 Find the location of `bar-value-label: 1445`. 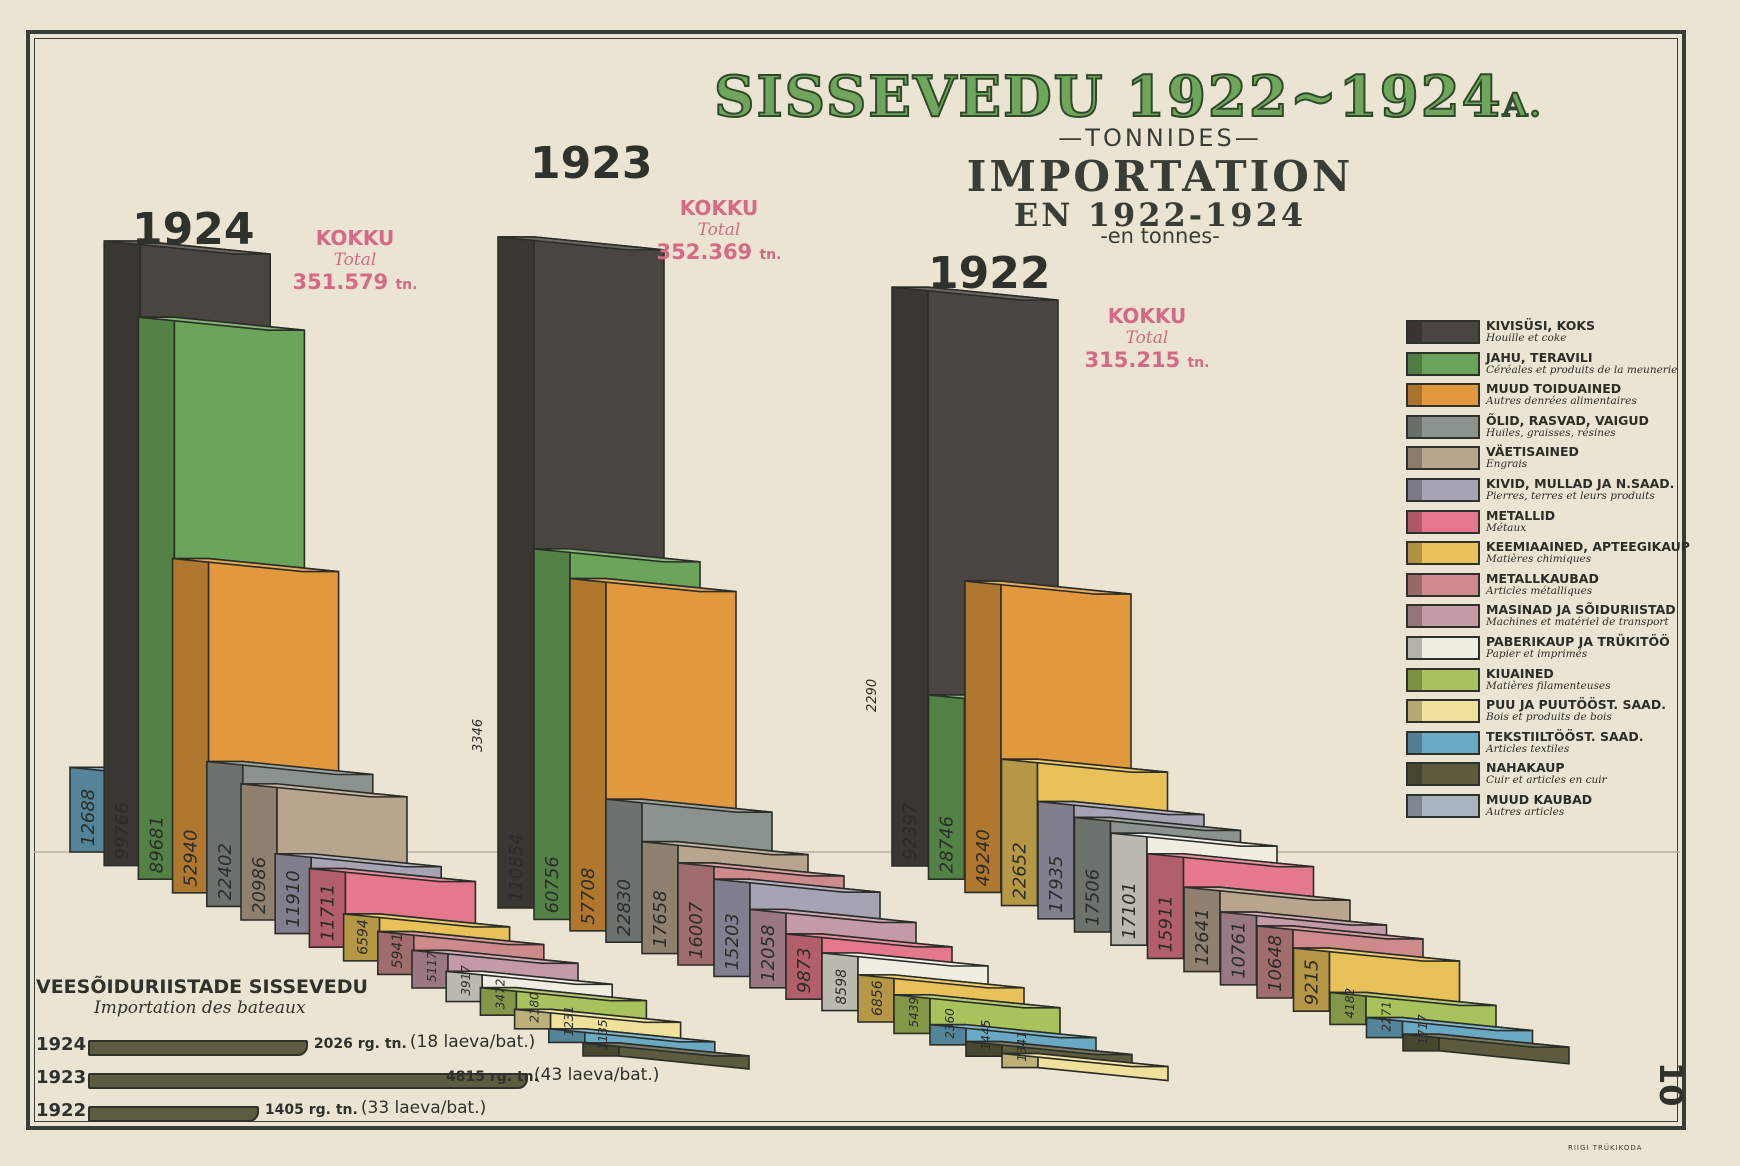

bar-value-label: 1445 is located at coordinates (986, 1035).